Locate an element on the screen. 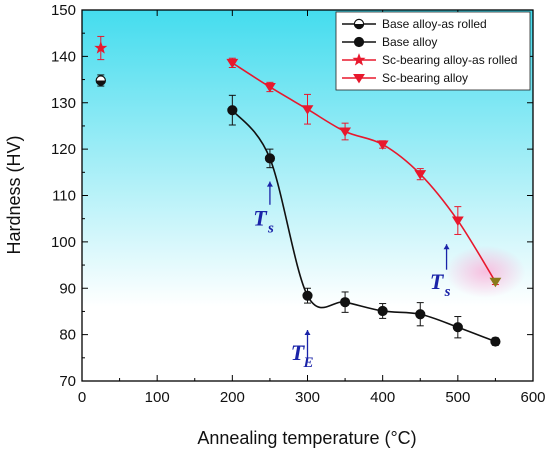 Image resolution: width=550 pixels, height=454 pixels. y-tick-label: 90 is located at coordinates (67, 288).